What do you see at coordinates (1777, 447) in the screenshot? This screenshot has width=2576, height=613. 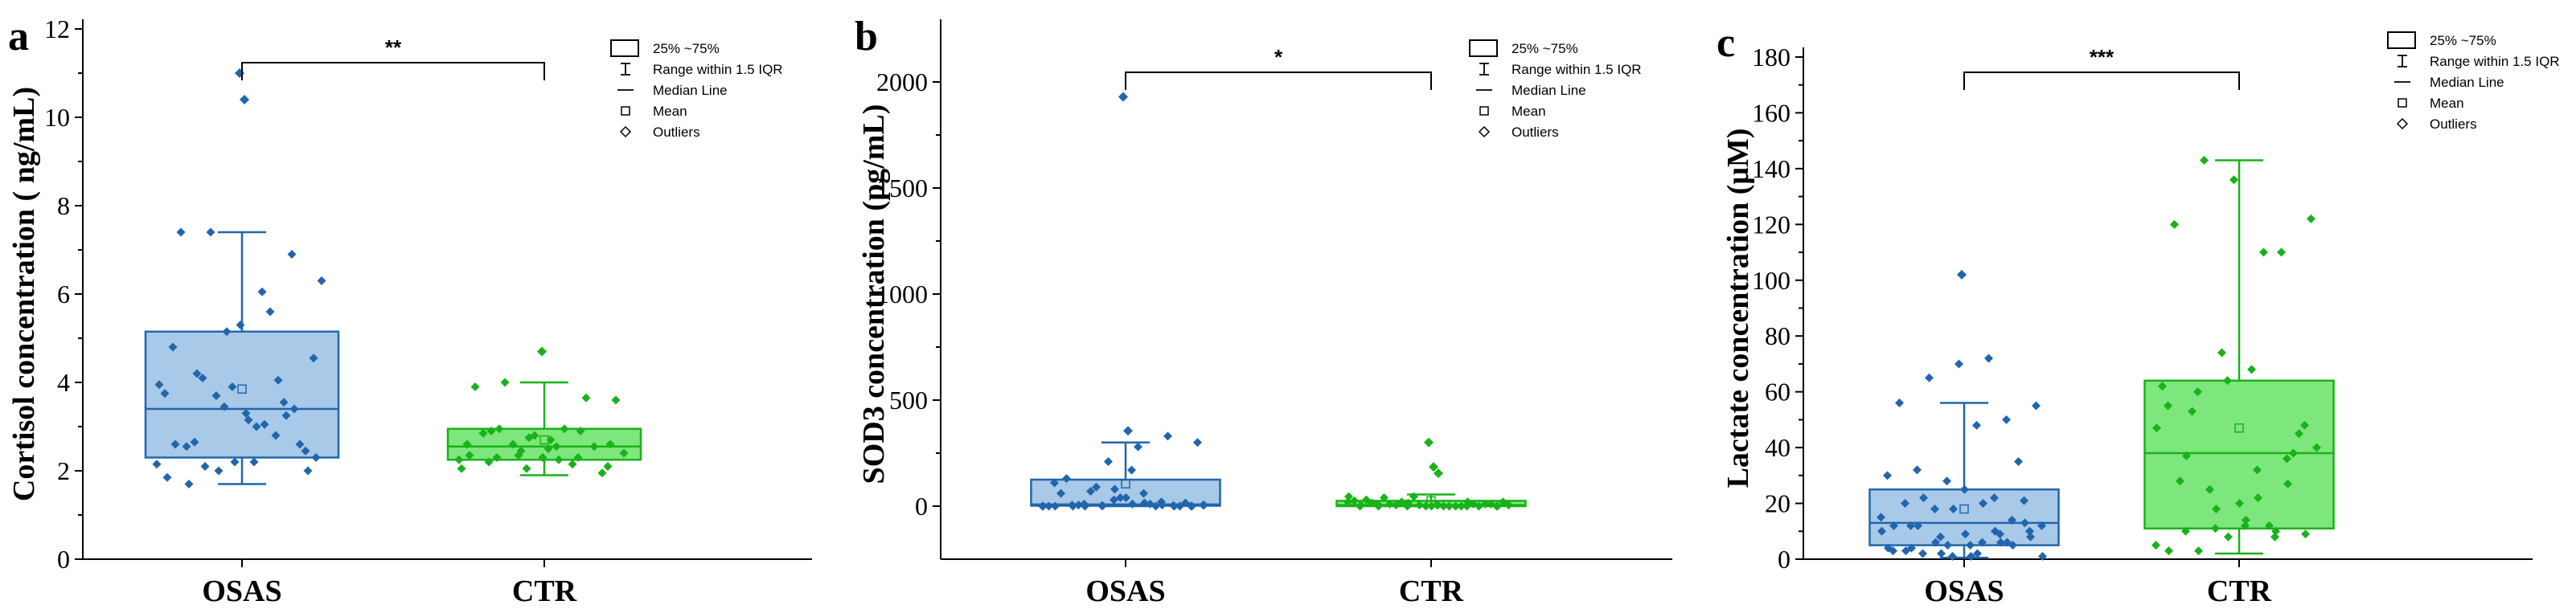 I see `y-tick-label: 40` at bounding box center [1777, 447].